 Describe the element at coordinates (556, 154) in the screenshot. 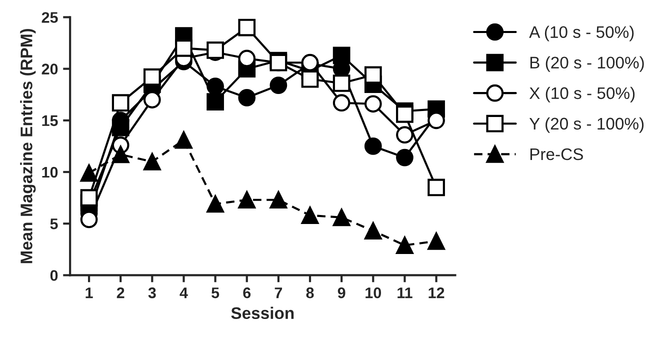

I see `legend-label: Pre-CS` at that location.